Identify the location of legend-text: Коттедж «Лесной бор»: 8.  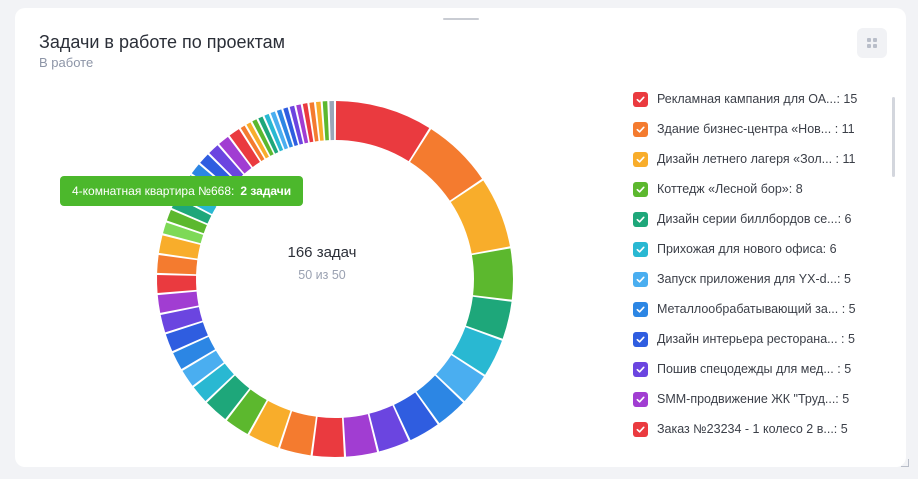
(766, 189).